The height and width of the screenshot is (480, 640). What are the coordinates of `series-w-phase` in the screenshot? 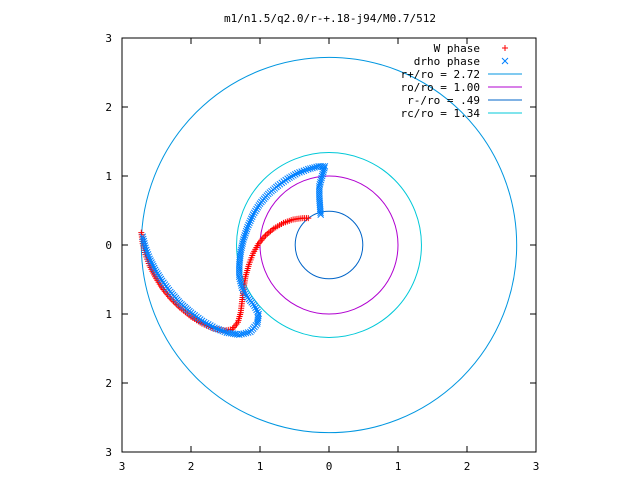 It's located at (225, 274).